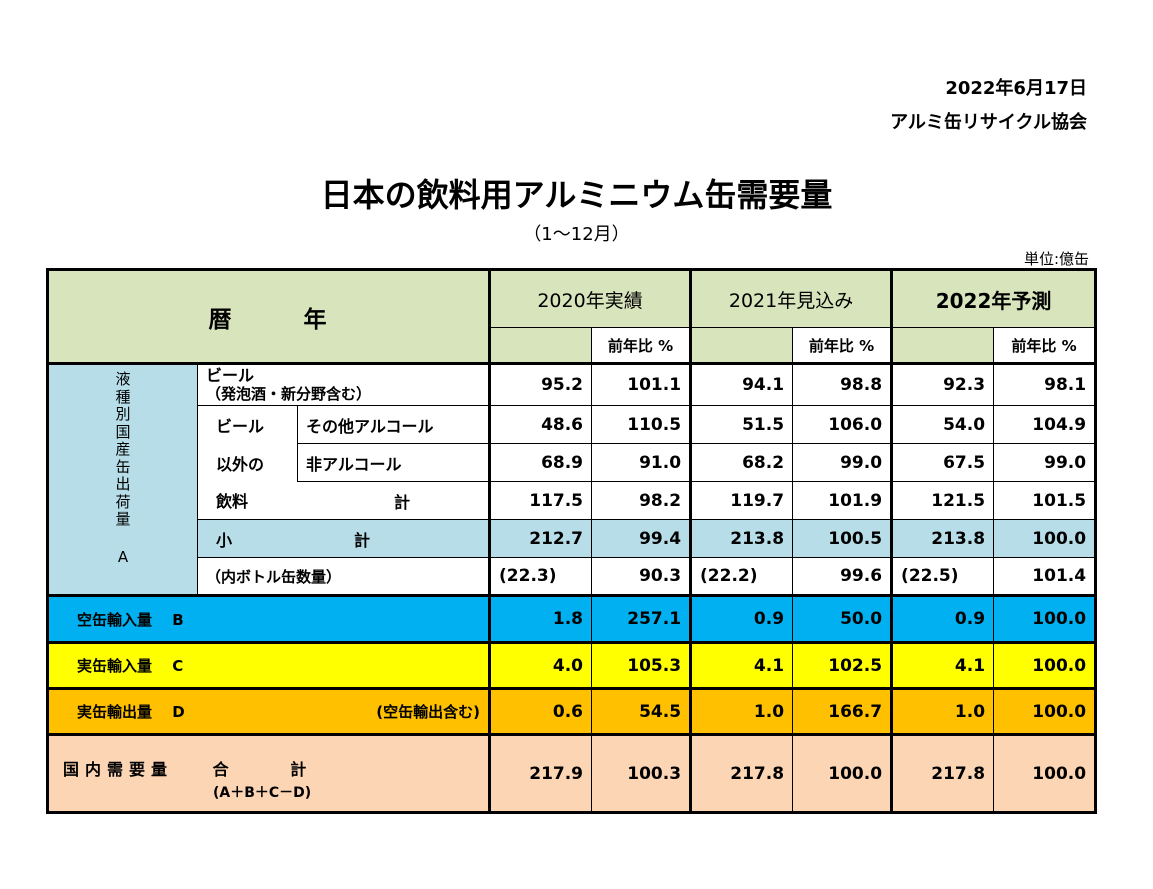 The image size is (1153, 889). Describe the element at coordinates (268, 618) in the screenshot. I see `import-empty-label: 空缶輸入量 B` at that location.